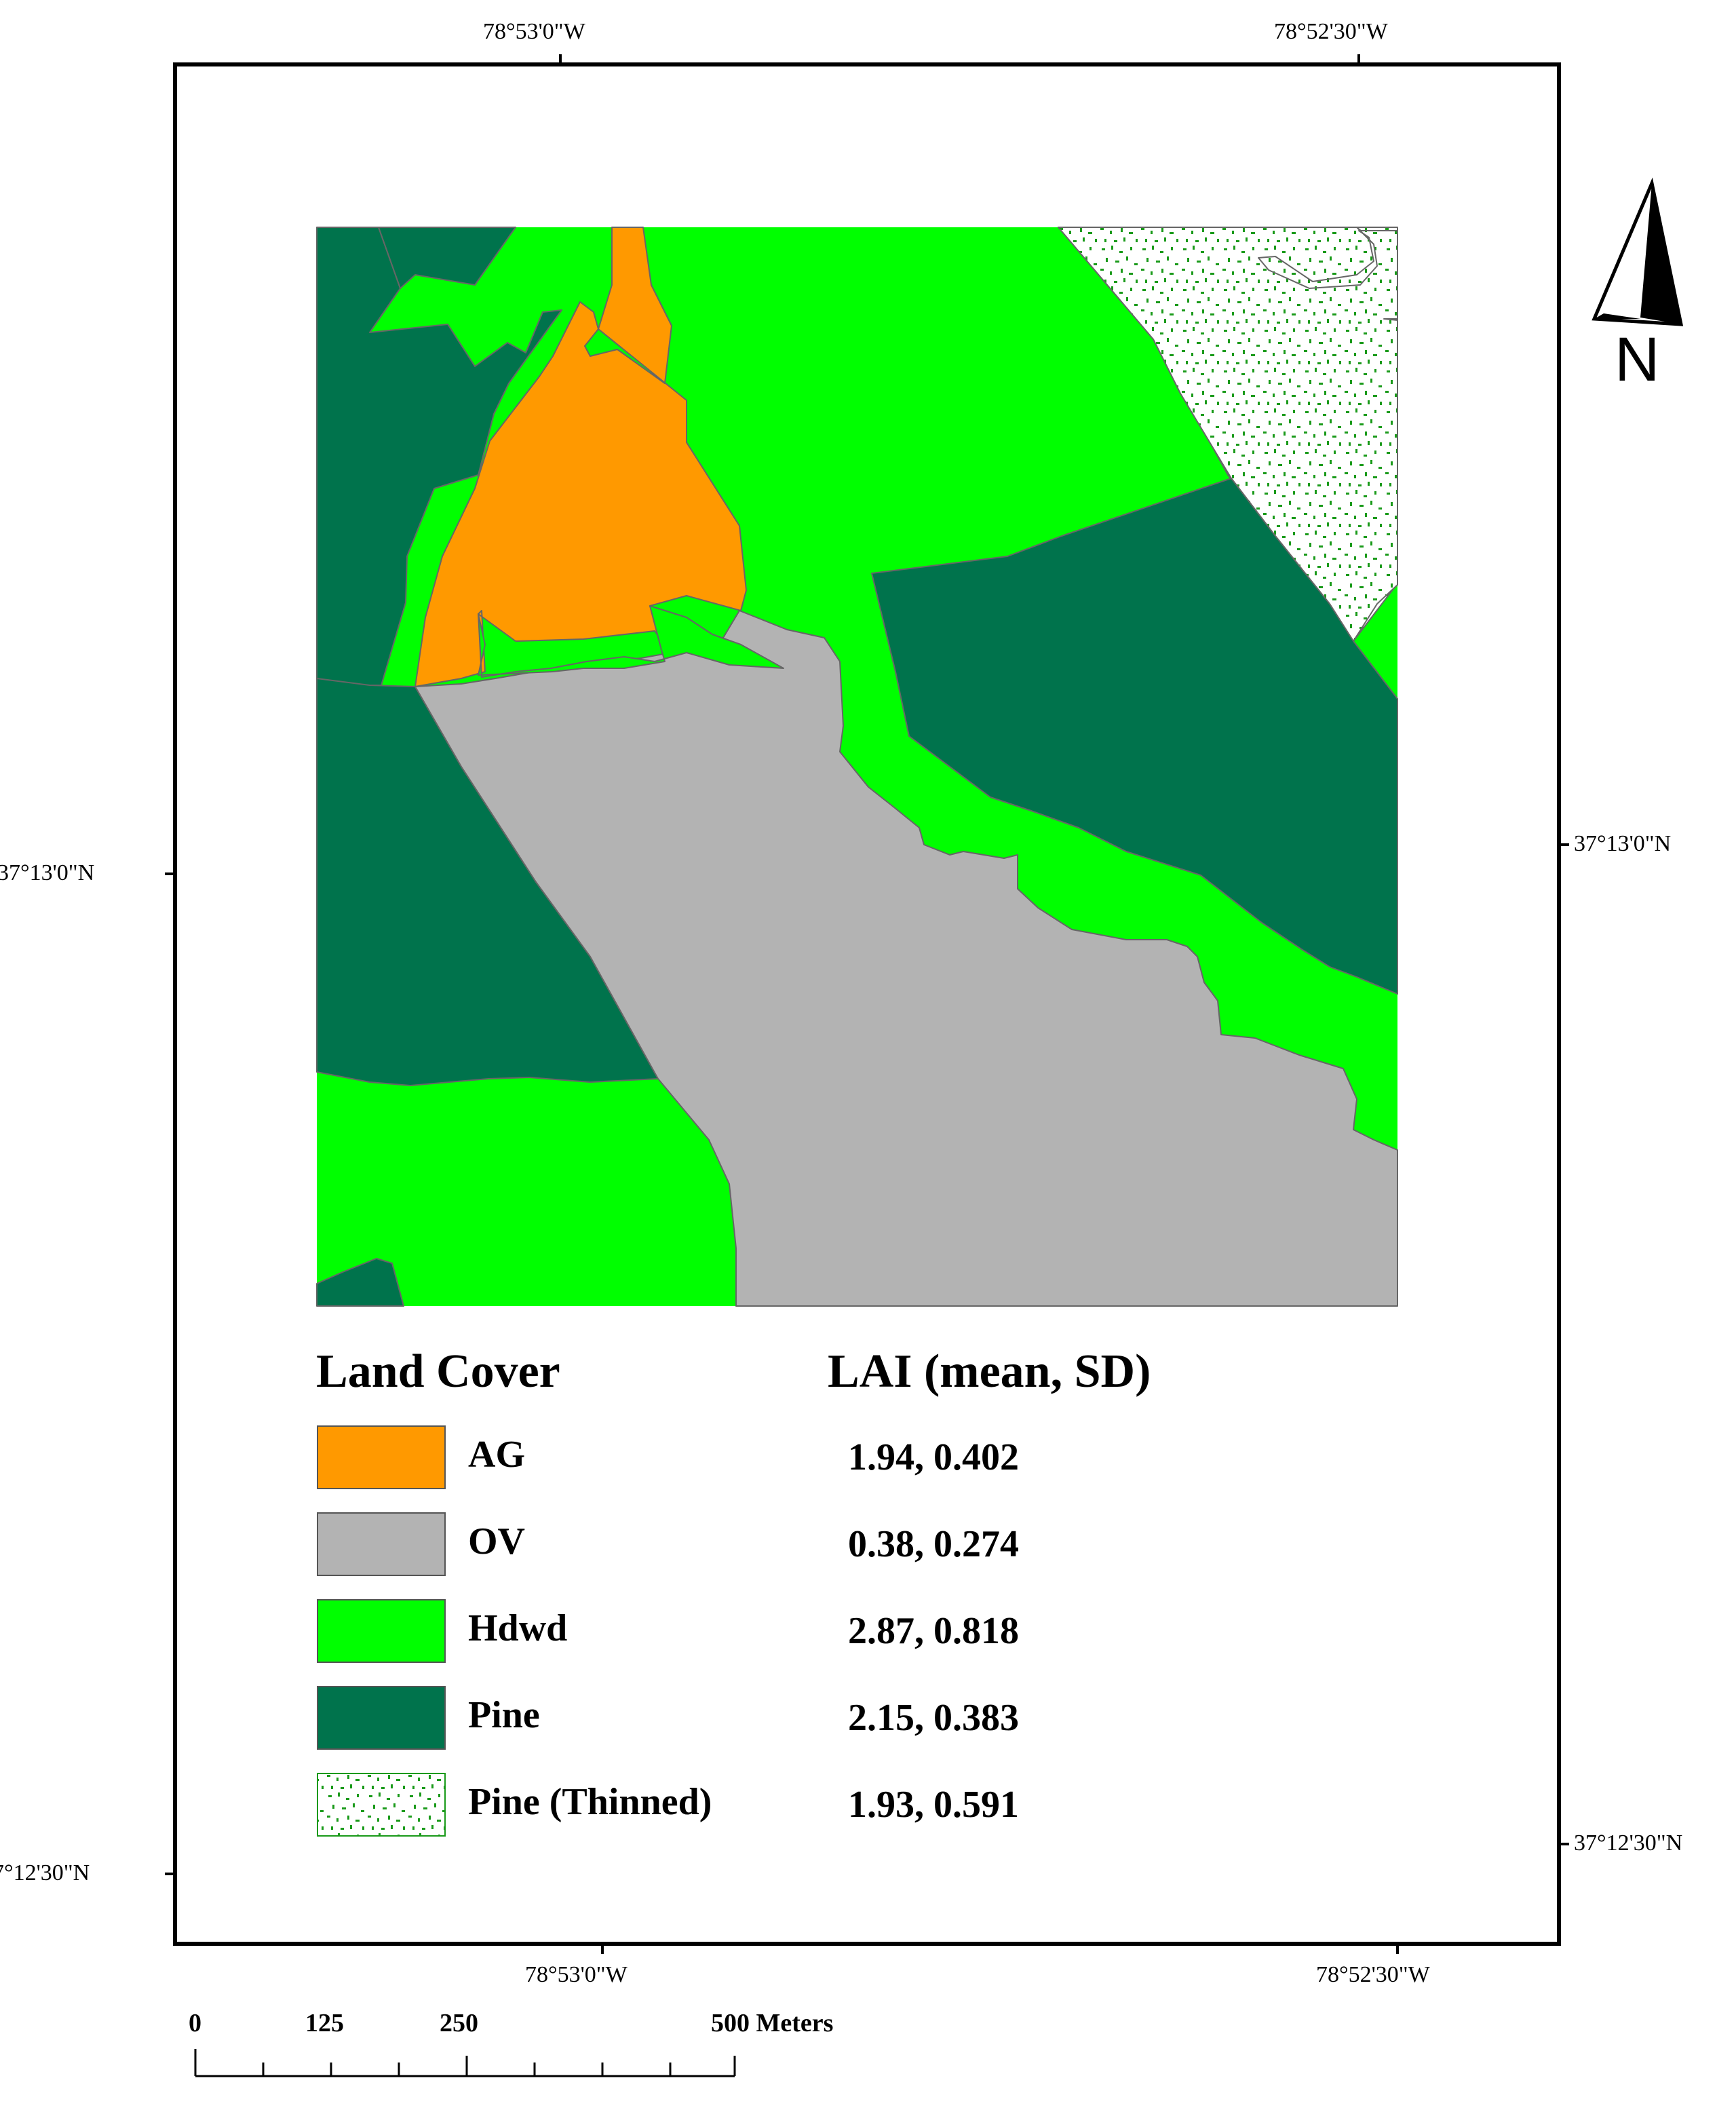 Image resolution: width=1736 pixels, height=2110 pixels. Describe the element at coordinates (933, 1805) in the screenshot. I see `legend-value-pine-thinned: 1.93, 0.591` at that location.